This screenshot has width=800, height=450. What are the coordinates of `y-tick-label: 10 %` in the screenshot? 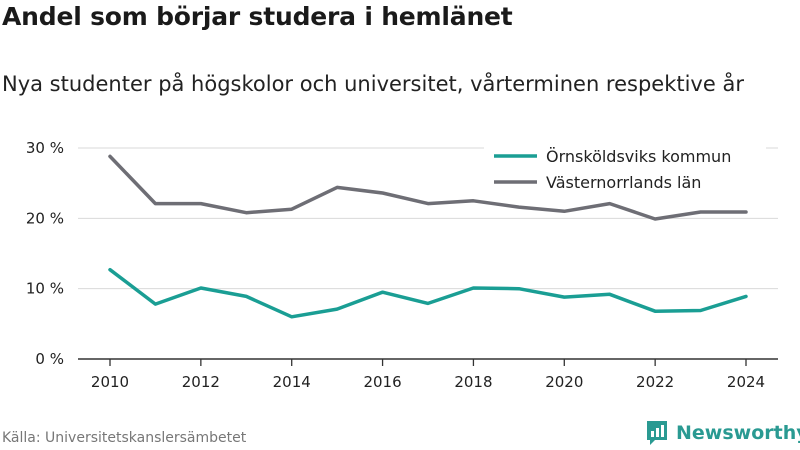 It's located at (45, 289).